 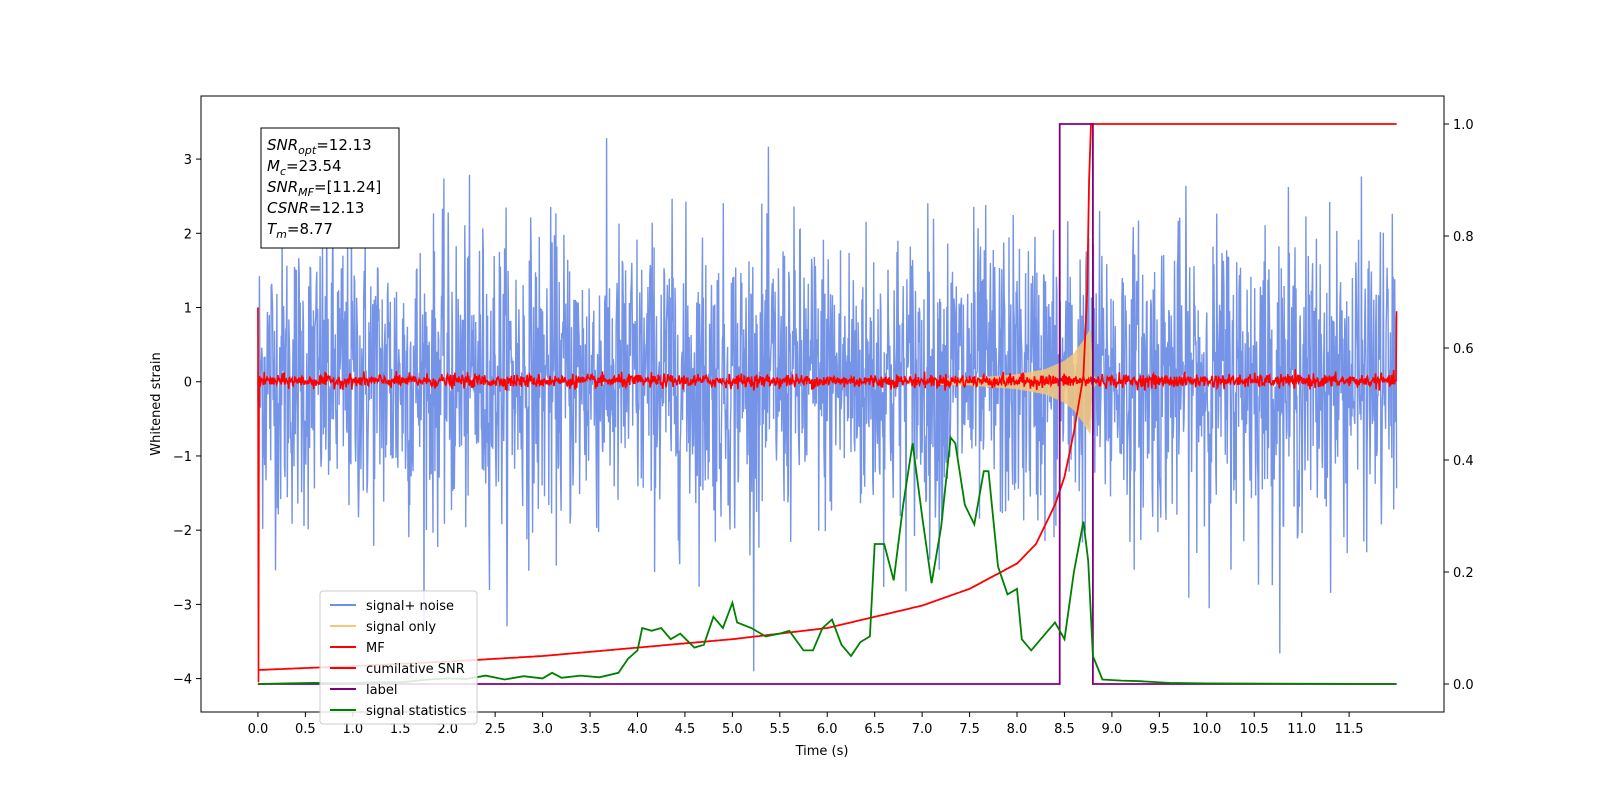 What do you see at coordinates (401, 627) in the screenshot?
I see `legend-label: signal only` at bounding box center [401, 627].